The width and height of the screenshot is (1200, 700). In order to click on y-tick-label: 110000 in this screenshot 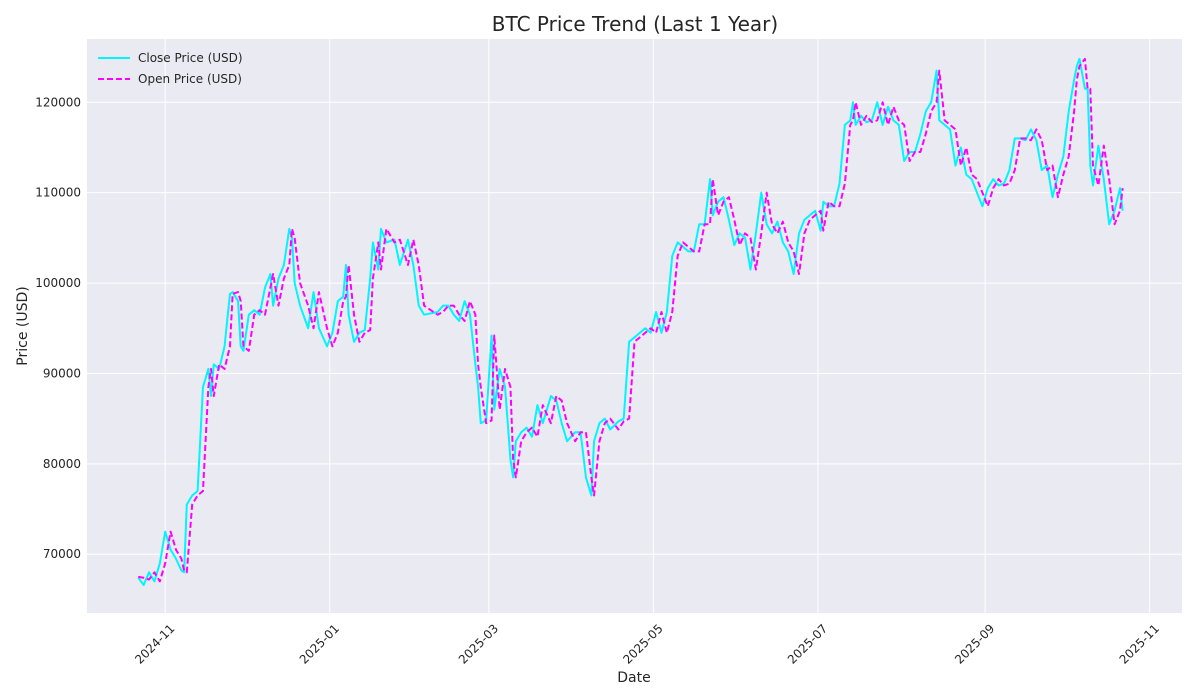, I will do `click(58, 193)`.